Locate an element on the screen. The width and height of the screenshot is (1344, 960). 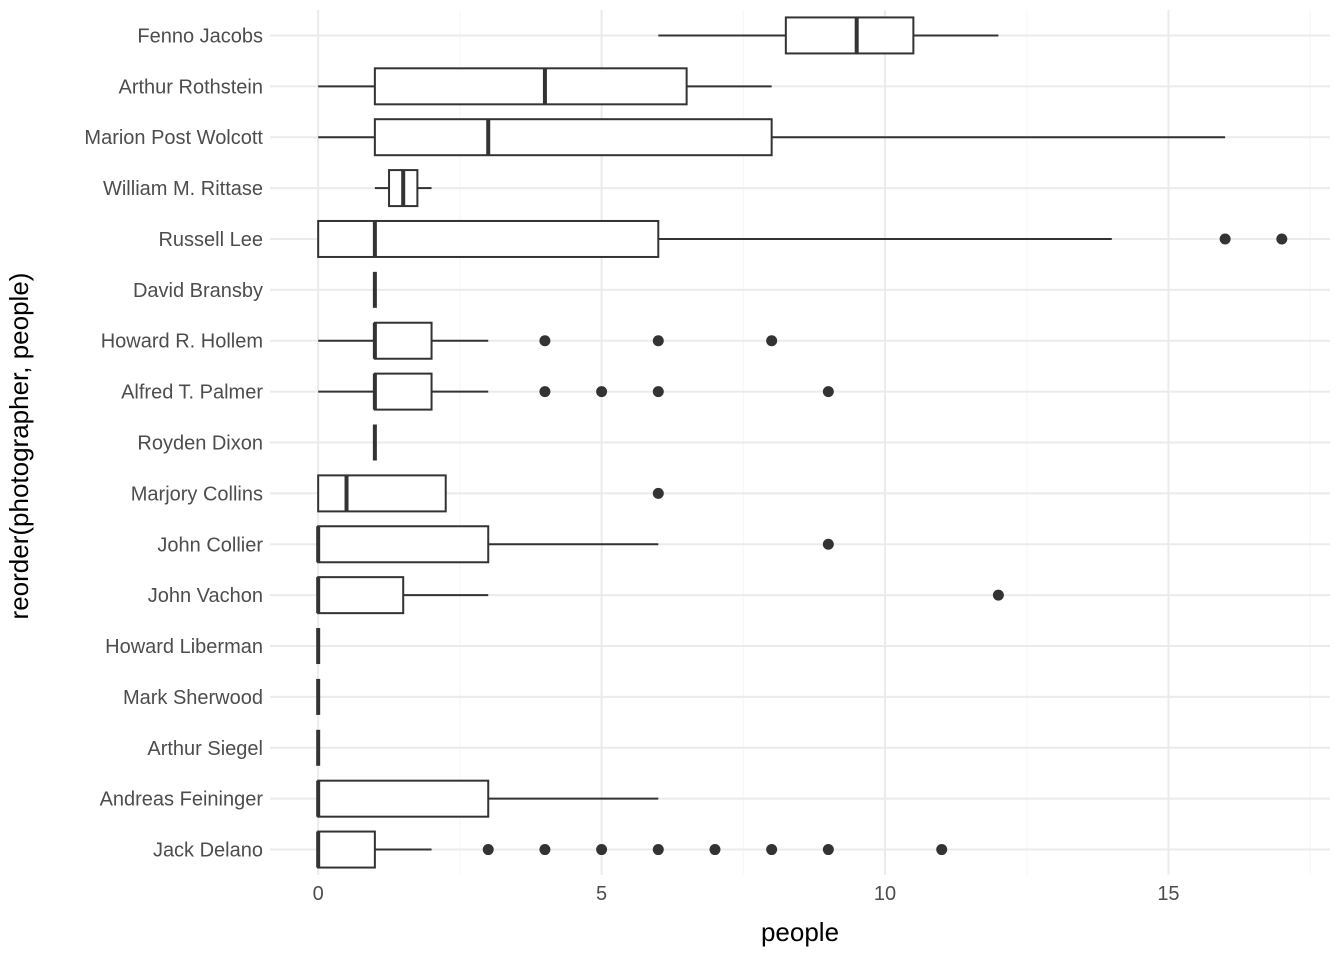
box-howard-r-hollem is located at coordinates (548, 340).